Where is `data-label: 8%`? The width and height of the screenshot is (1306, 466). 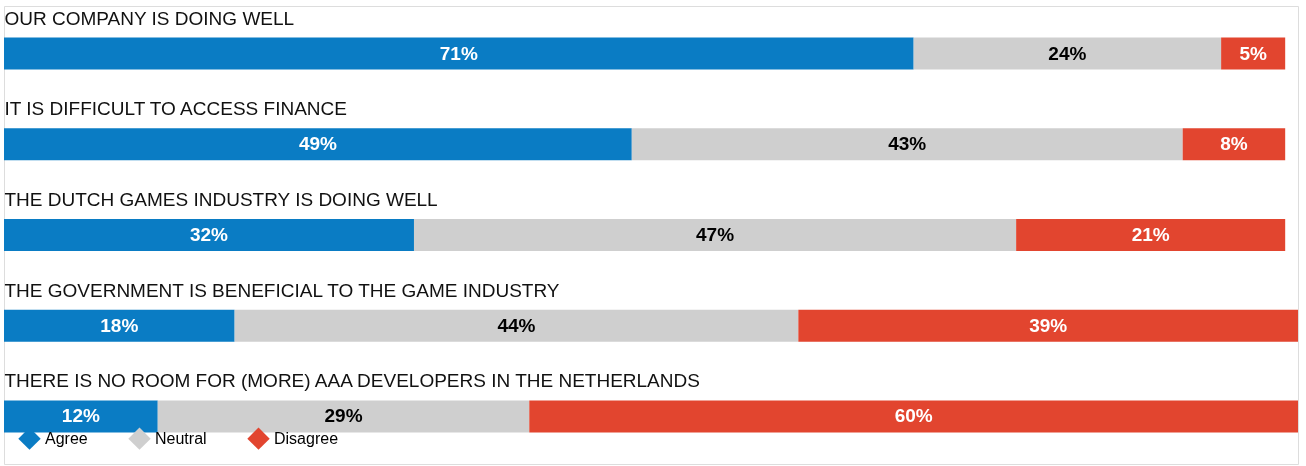 data-label: 8% is located at coordinates (1234, 144).